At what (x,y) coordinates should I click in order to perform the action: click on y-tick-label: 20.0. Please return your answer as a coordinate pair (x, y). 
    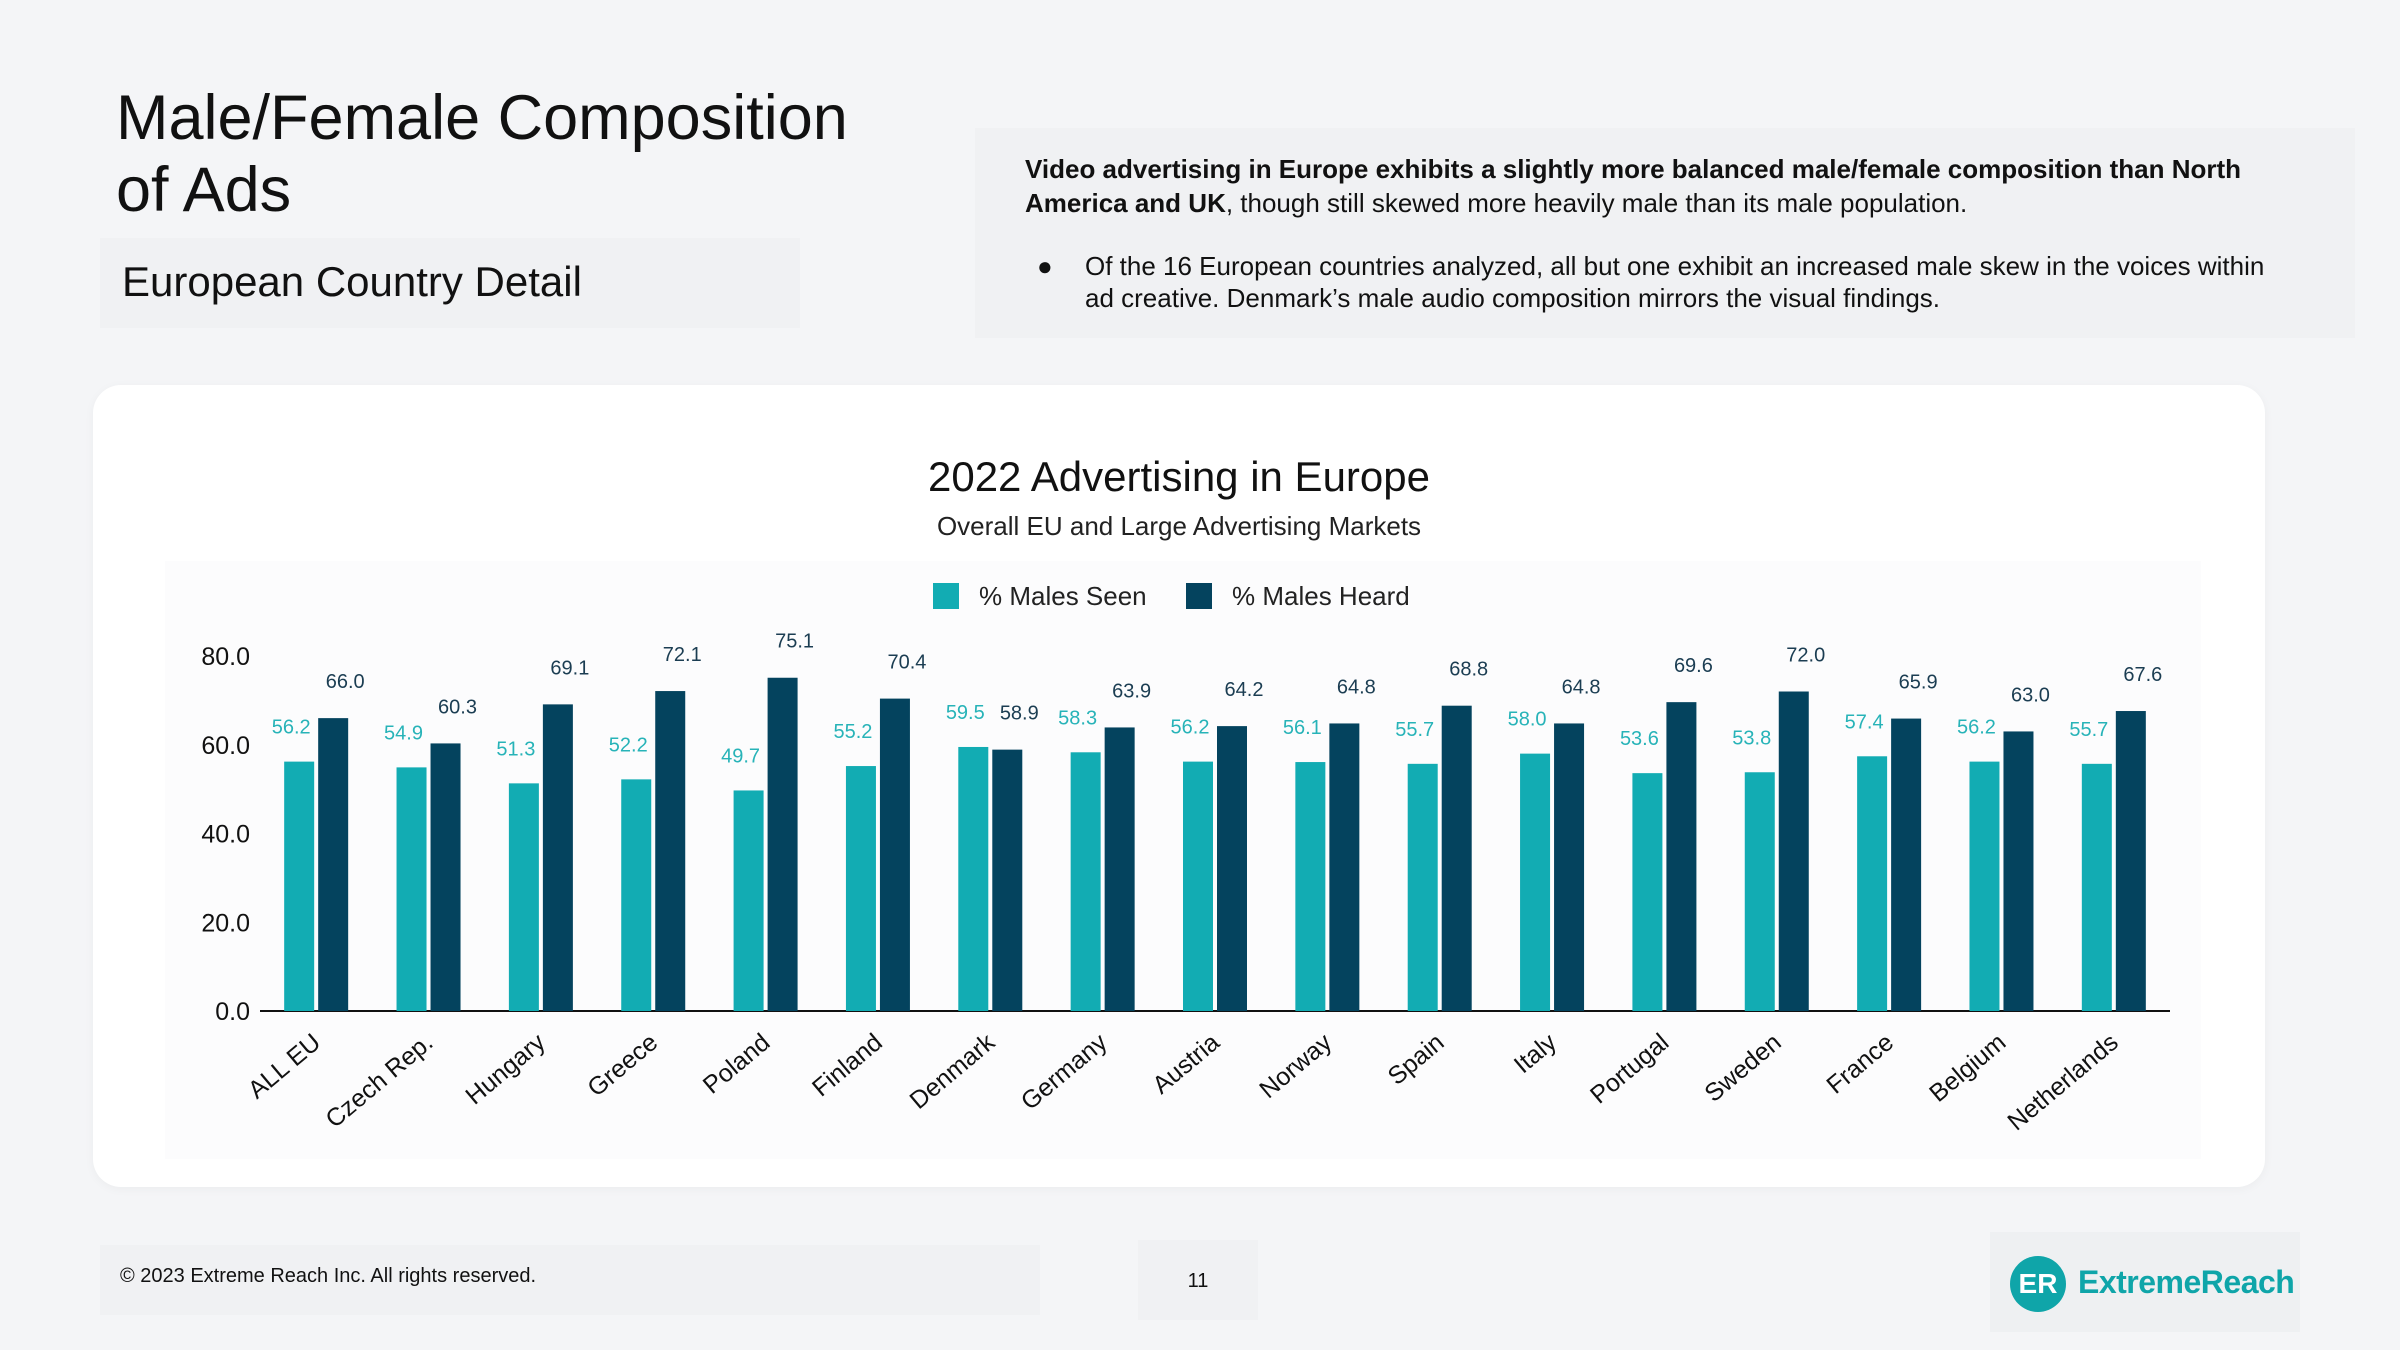
    Looking at the image, I should click on (225, 923).